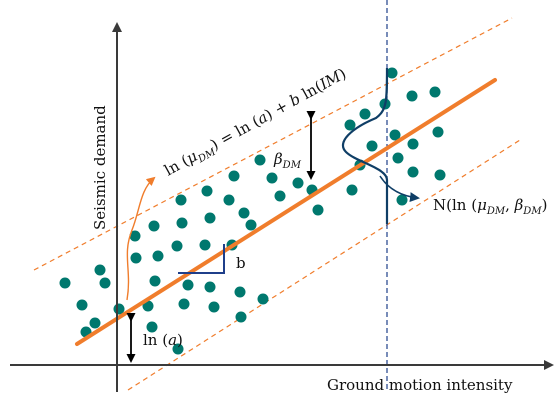 This screenshot has height=396, width=558. What do you see at coordinates (287, 160) in the screenshot?
I see `beta-dm-label: βDM` at bounding box center [287, 160].